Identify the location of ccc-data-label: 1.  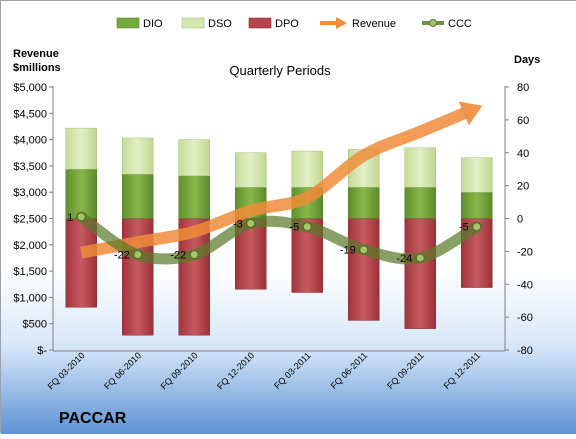
(70, 218).